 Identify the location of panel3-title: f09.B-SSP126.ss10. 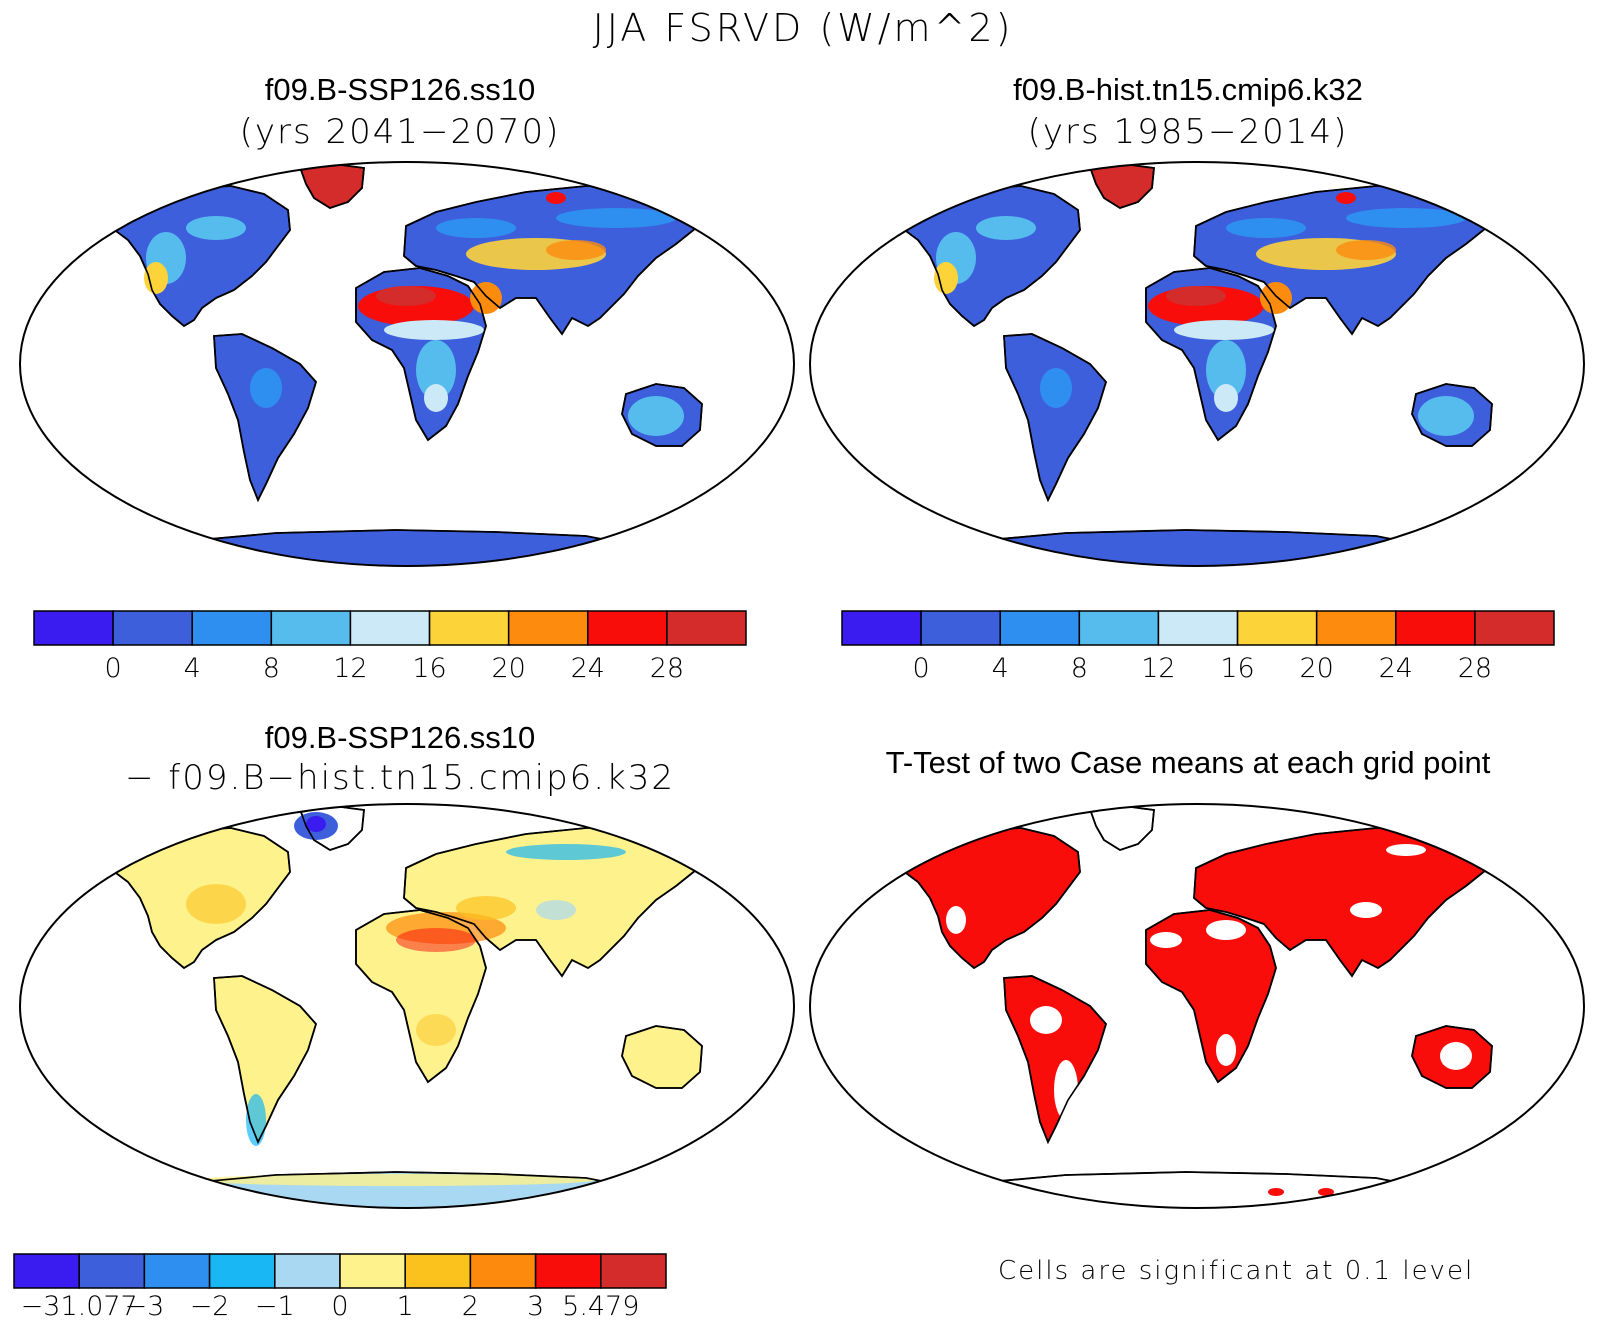
(400, 737).